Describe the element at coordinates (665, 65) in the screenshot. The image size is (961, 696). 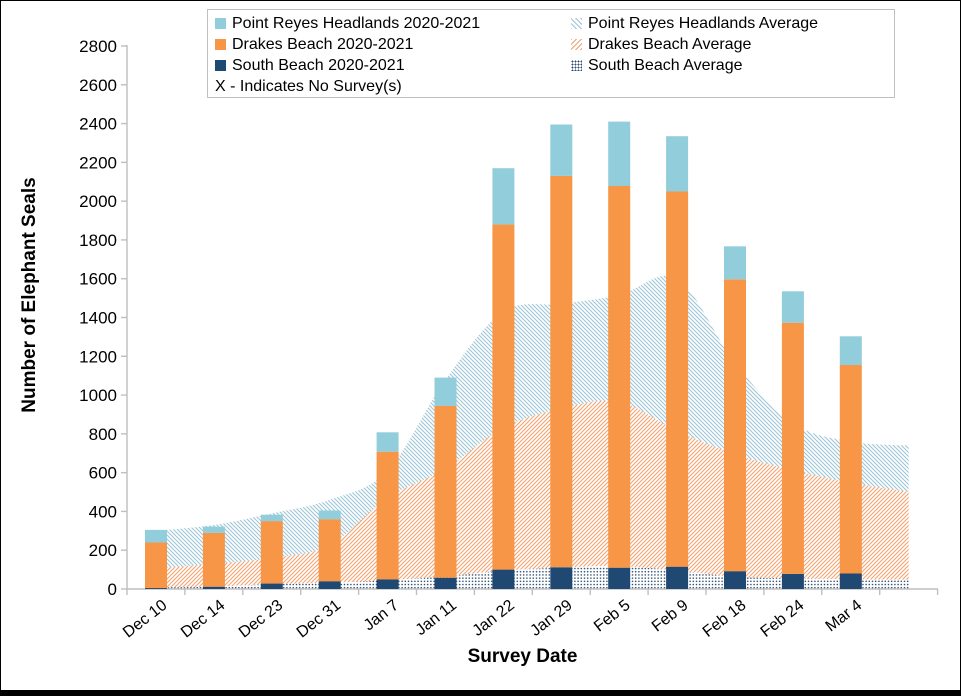
I see `legend-label: South Beach Average` at that location.